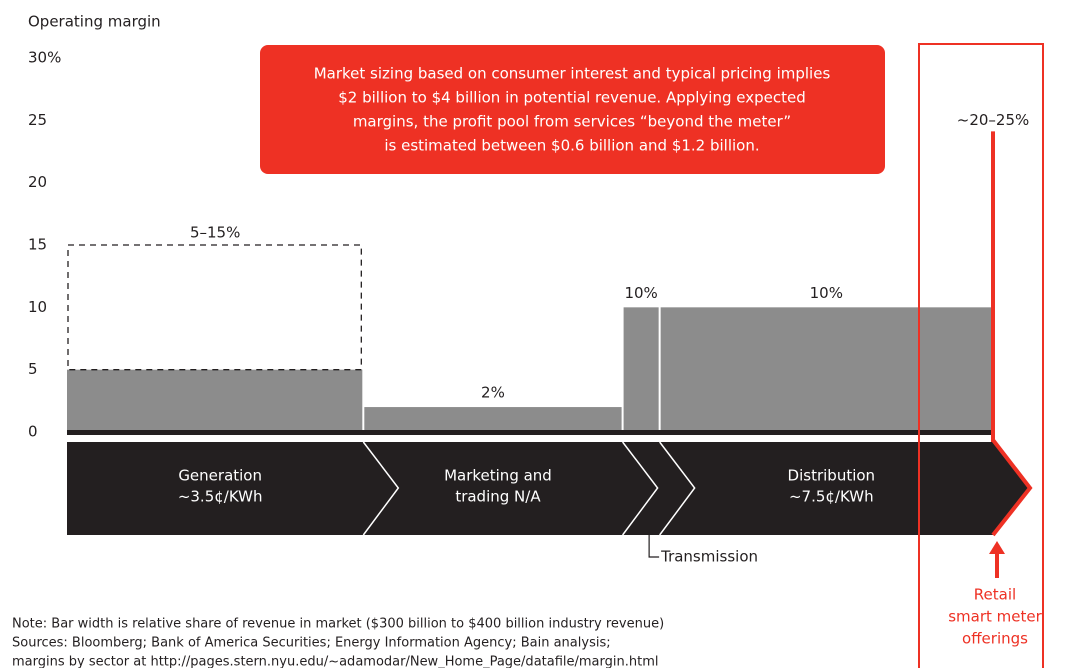 Image resolution: width=1071 pixels, height=668 pixels. Describe the element at coordinates (498, 476) in the screenshot. I see `segment-label: Marketing and` at that location.